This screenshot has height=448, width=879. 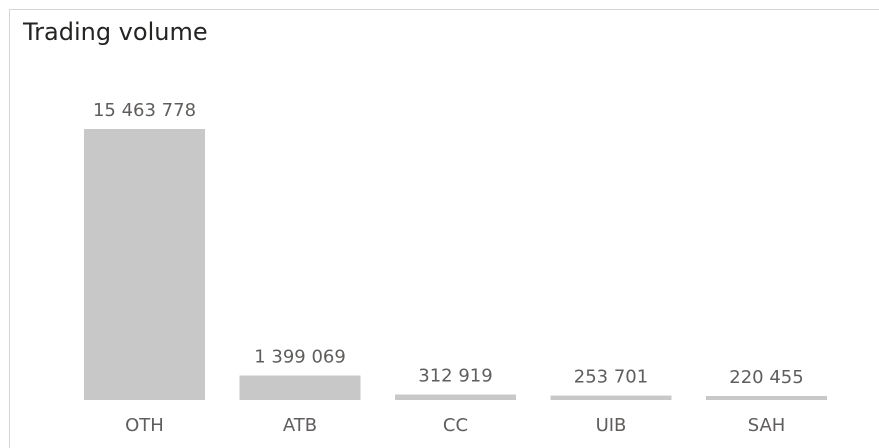 What do you see at coordinates (611, 377) in the screenshot?
I see `data-label-uib: 253 701` at bounding box center [611, 377].